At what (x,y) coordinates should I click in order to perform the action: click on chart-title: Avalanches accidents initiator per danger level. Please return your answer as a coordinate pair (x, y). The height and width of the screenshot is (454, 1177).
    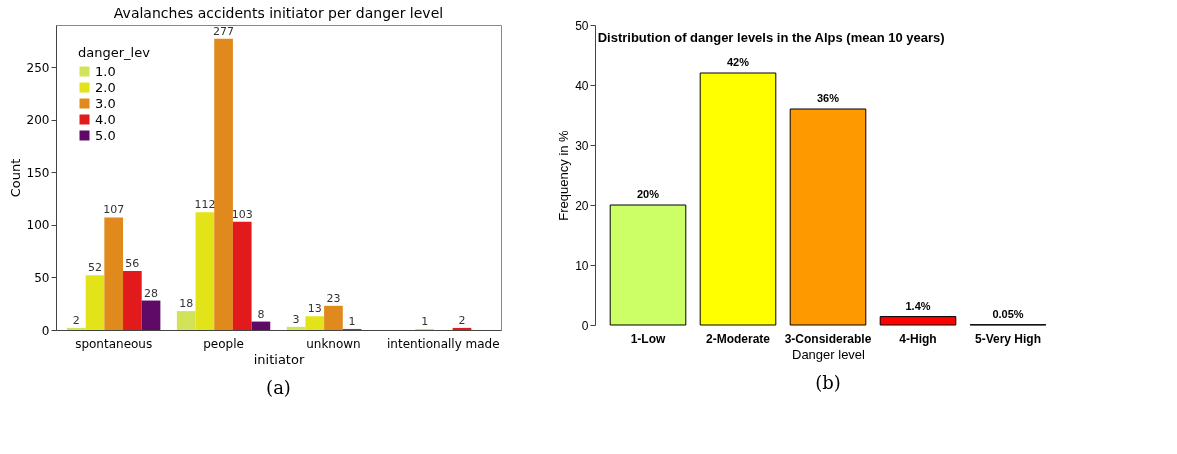
    Looking at the image, I should click on (278, 13).